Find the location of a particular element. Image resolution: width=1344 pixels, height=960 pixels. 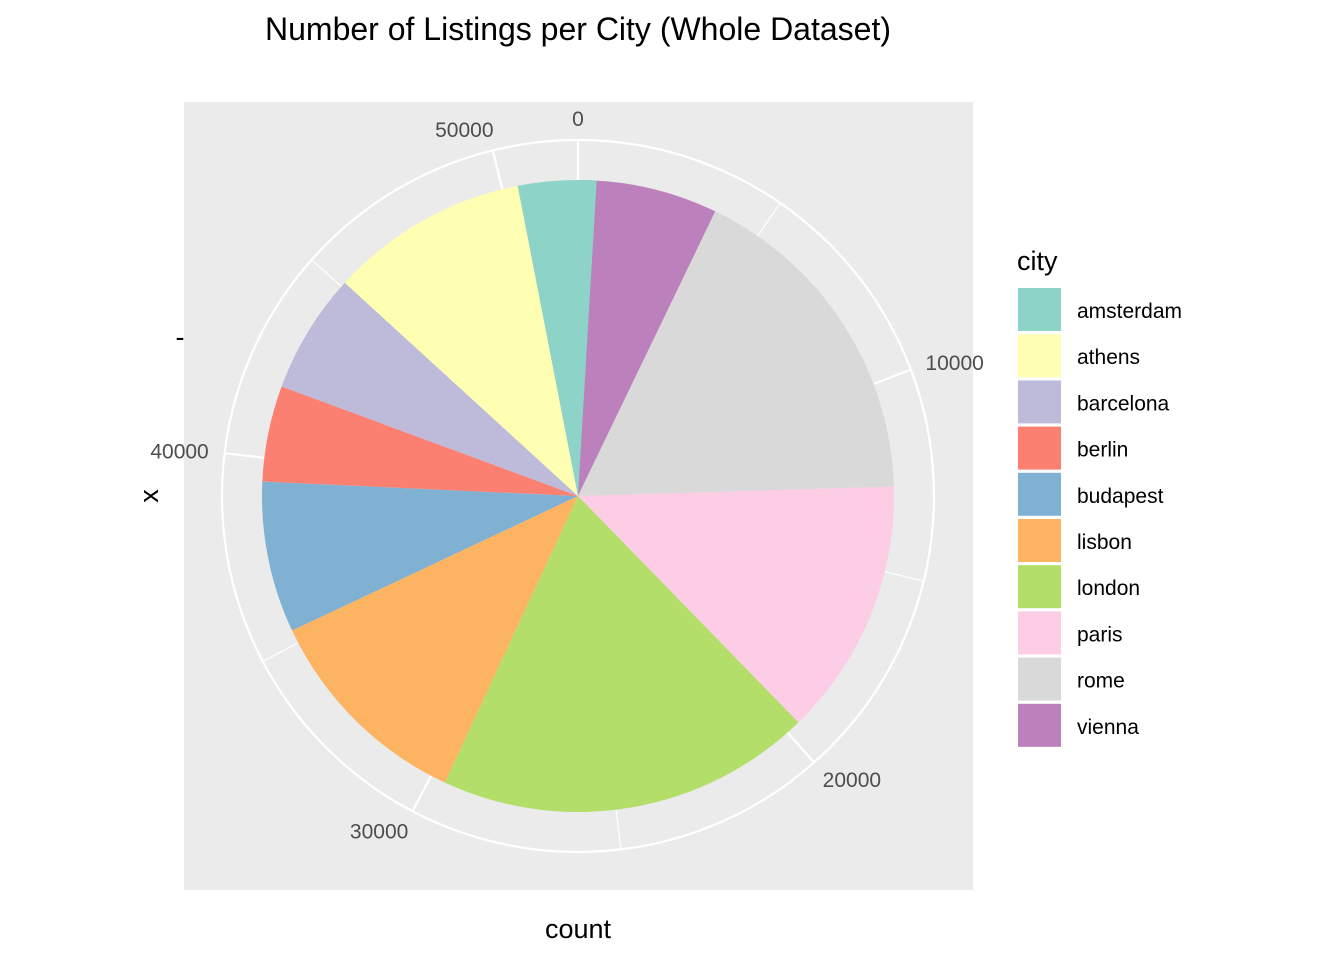

pie-slice-athens is located at coordinates (461, 340).